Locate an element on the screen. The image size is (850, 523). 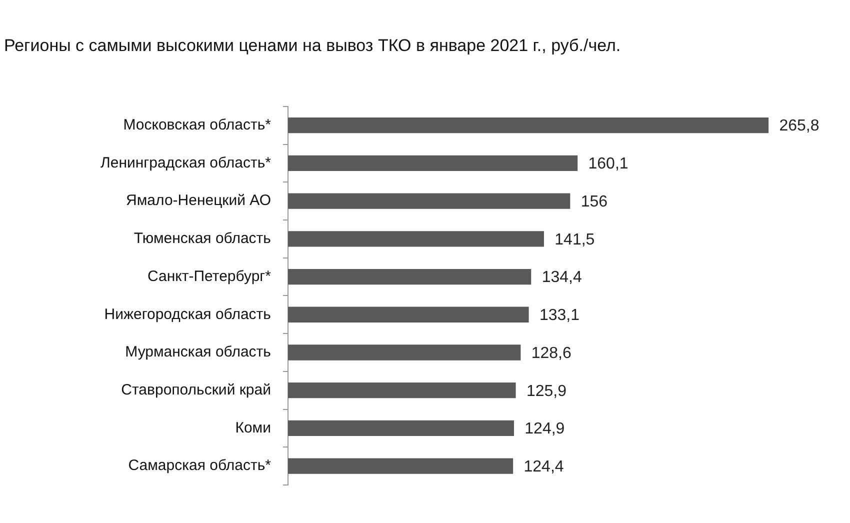
data-label: 141,5 is located at coordinates (574, 239).